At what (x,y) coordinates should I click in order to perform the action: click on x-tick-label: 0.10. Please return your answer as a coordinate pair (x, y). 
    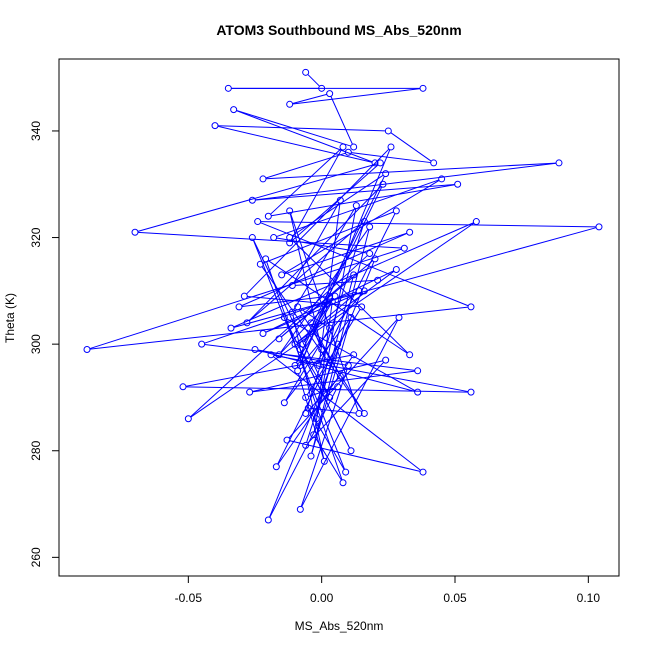
    Looking at the image, I should click on (589, 598).